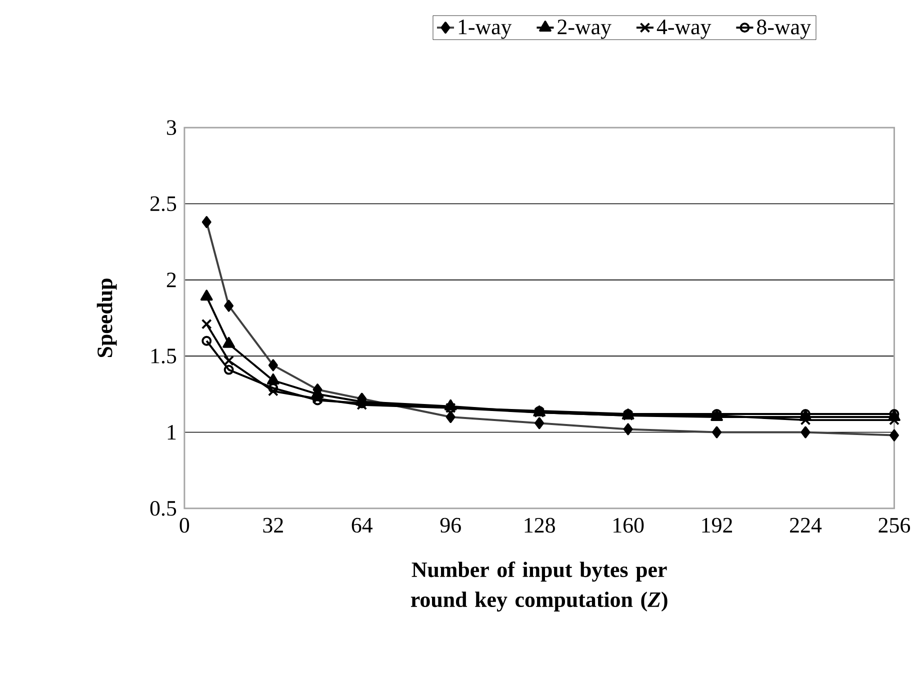 This screenshot has width=914, height=681. What do you see at coordinates (172, 432) in the screenshot?
I see `y-tick-label: 1` at bounding box center [172, 432].